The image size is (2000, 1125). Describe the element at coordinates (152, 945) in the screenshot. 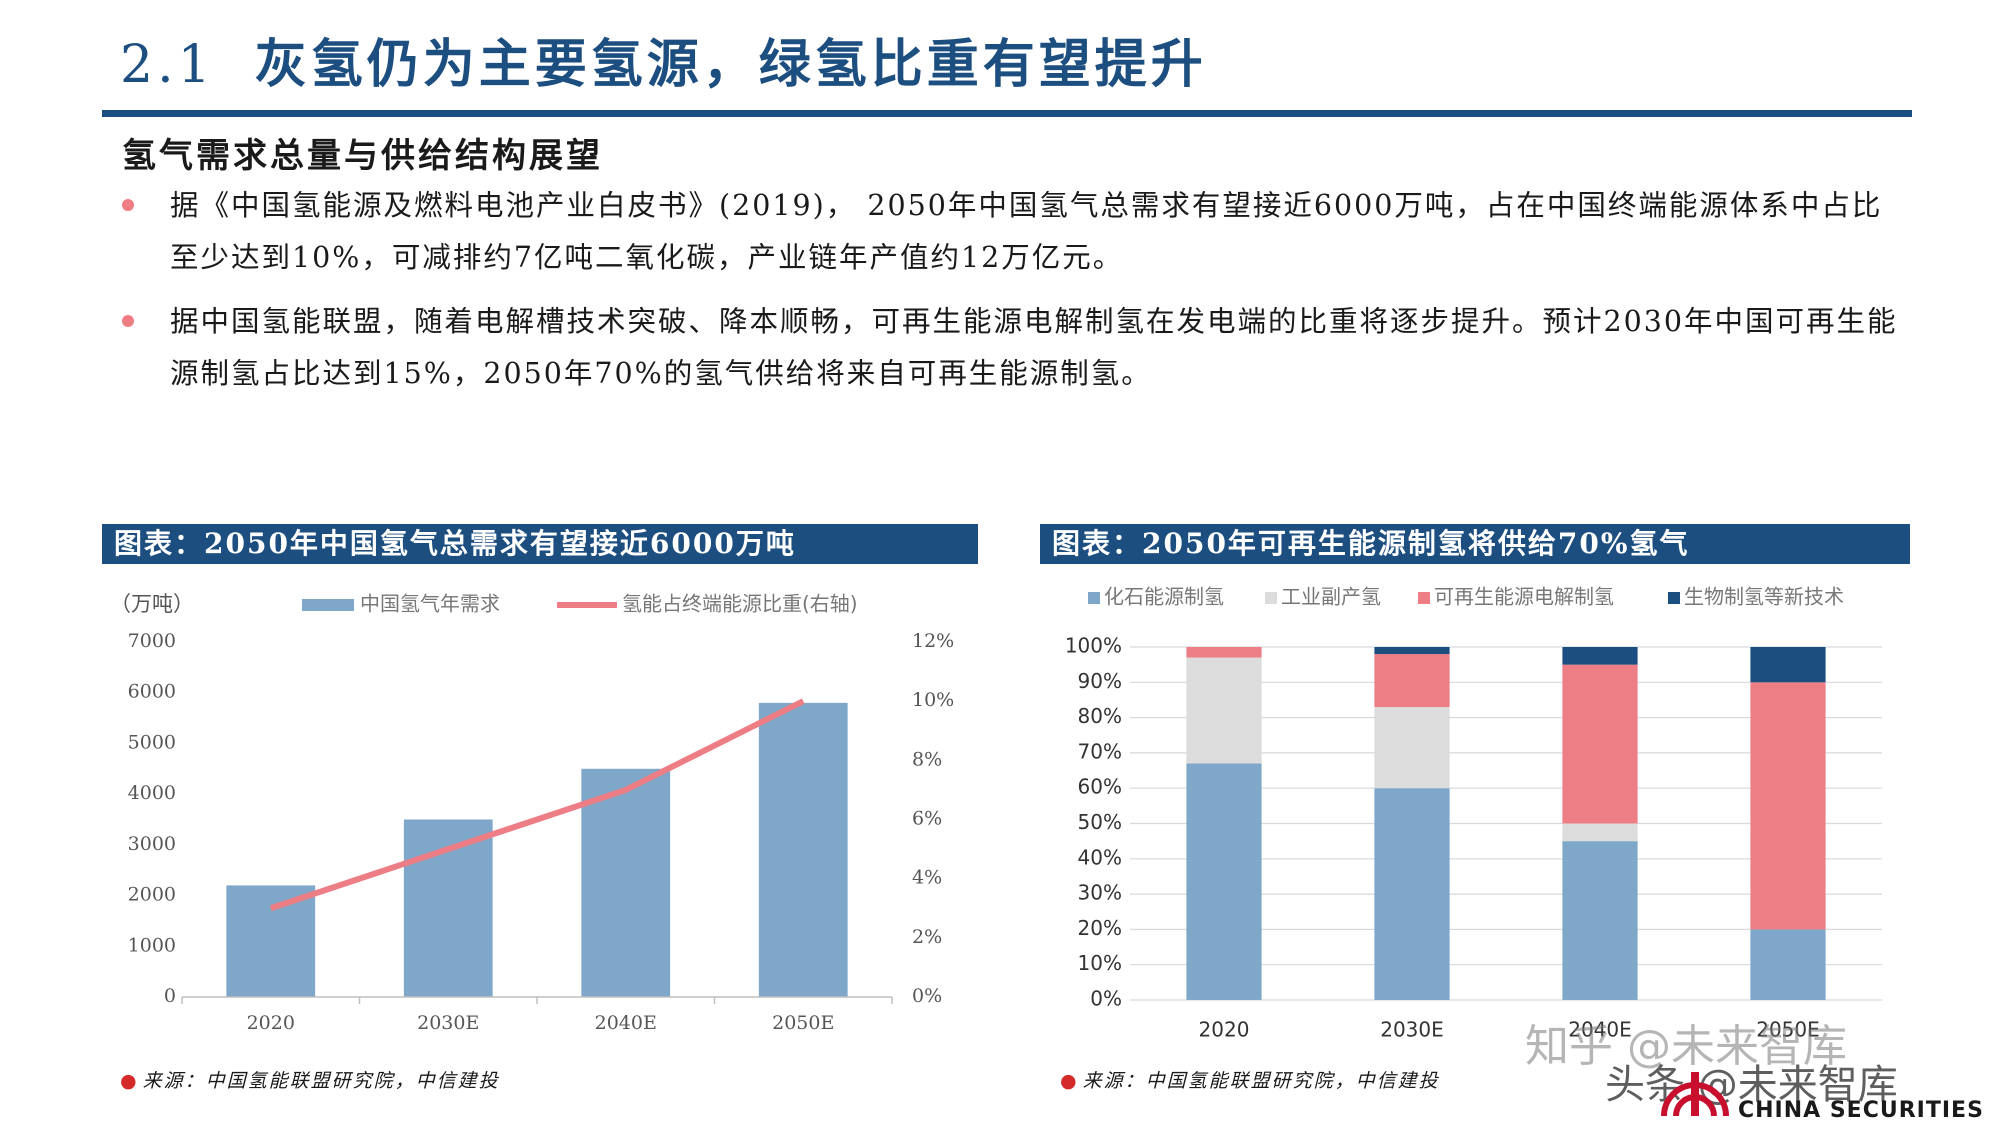

I see `left-y-tick-label: 1000` at that location.